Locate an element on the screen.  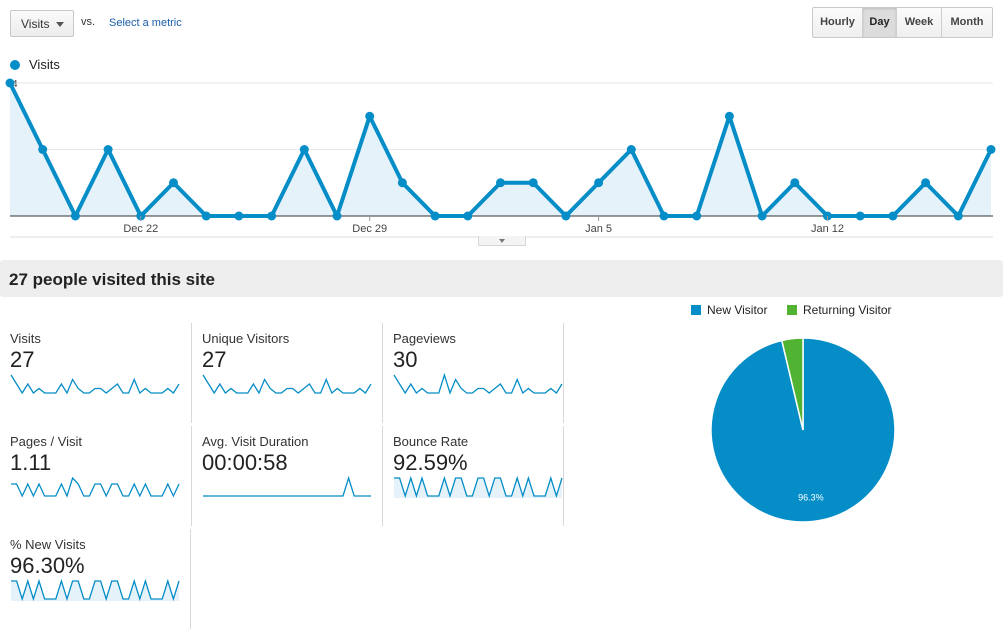
summary-header: 27 people visited this site is located at coordinates (501, 278).